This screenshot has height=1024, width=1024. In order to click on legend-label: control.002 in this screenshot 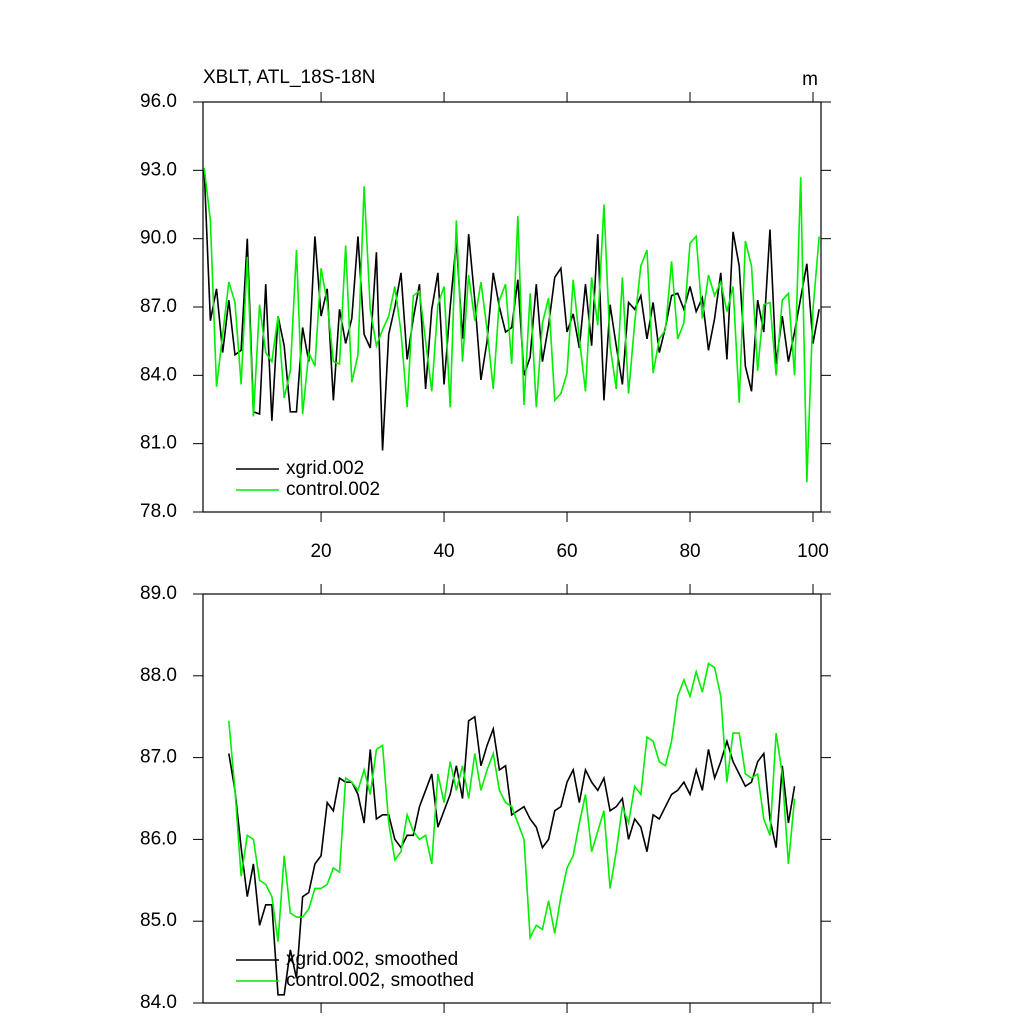, I will do `click(333, 489)`.